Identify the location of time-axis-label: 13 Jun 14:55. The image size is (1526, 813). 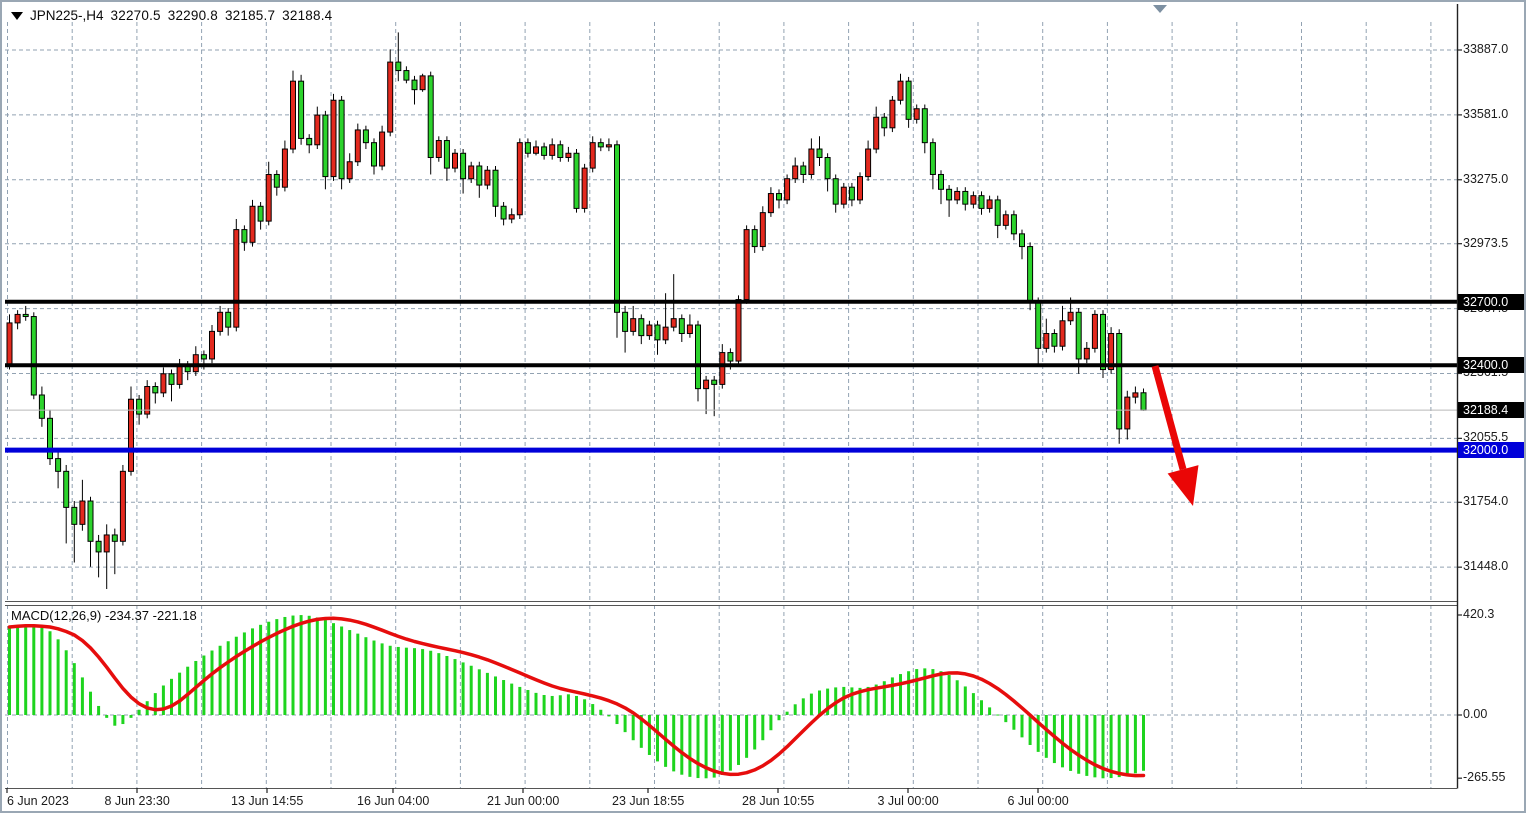
(267, 801).